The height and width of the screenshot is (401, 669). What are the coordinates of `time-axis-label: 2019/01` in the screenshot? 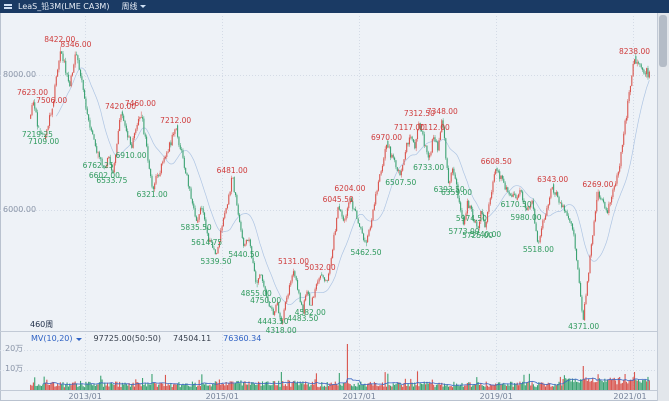 It's located at (496, 396).